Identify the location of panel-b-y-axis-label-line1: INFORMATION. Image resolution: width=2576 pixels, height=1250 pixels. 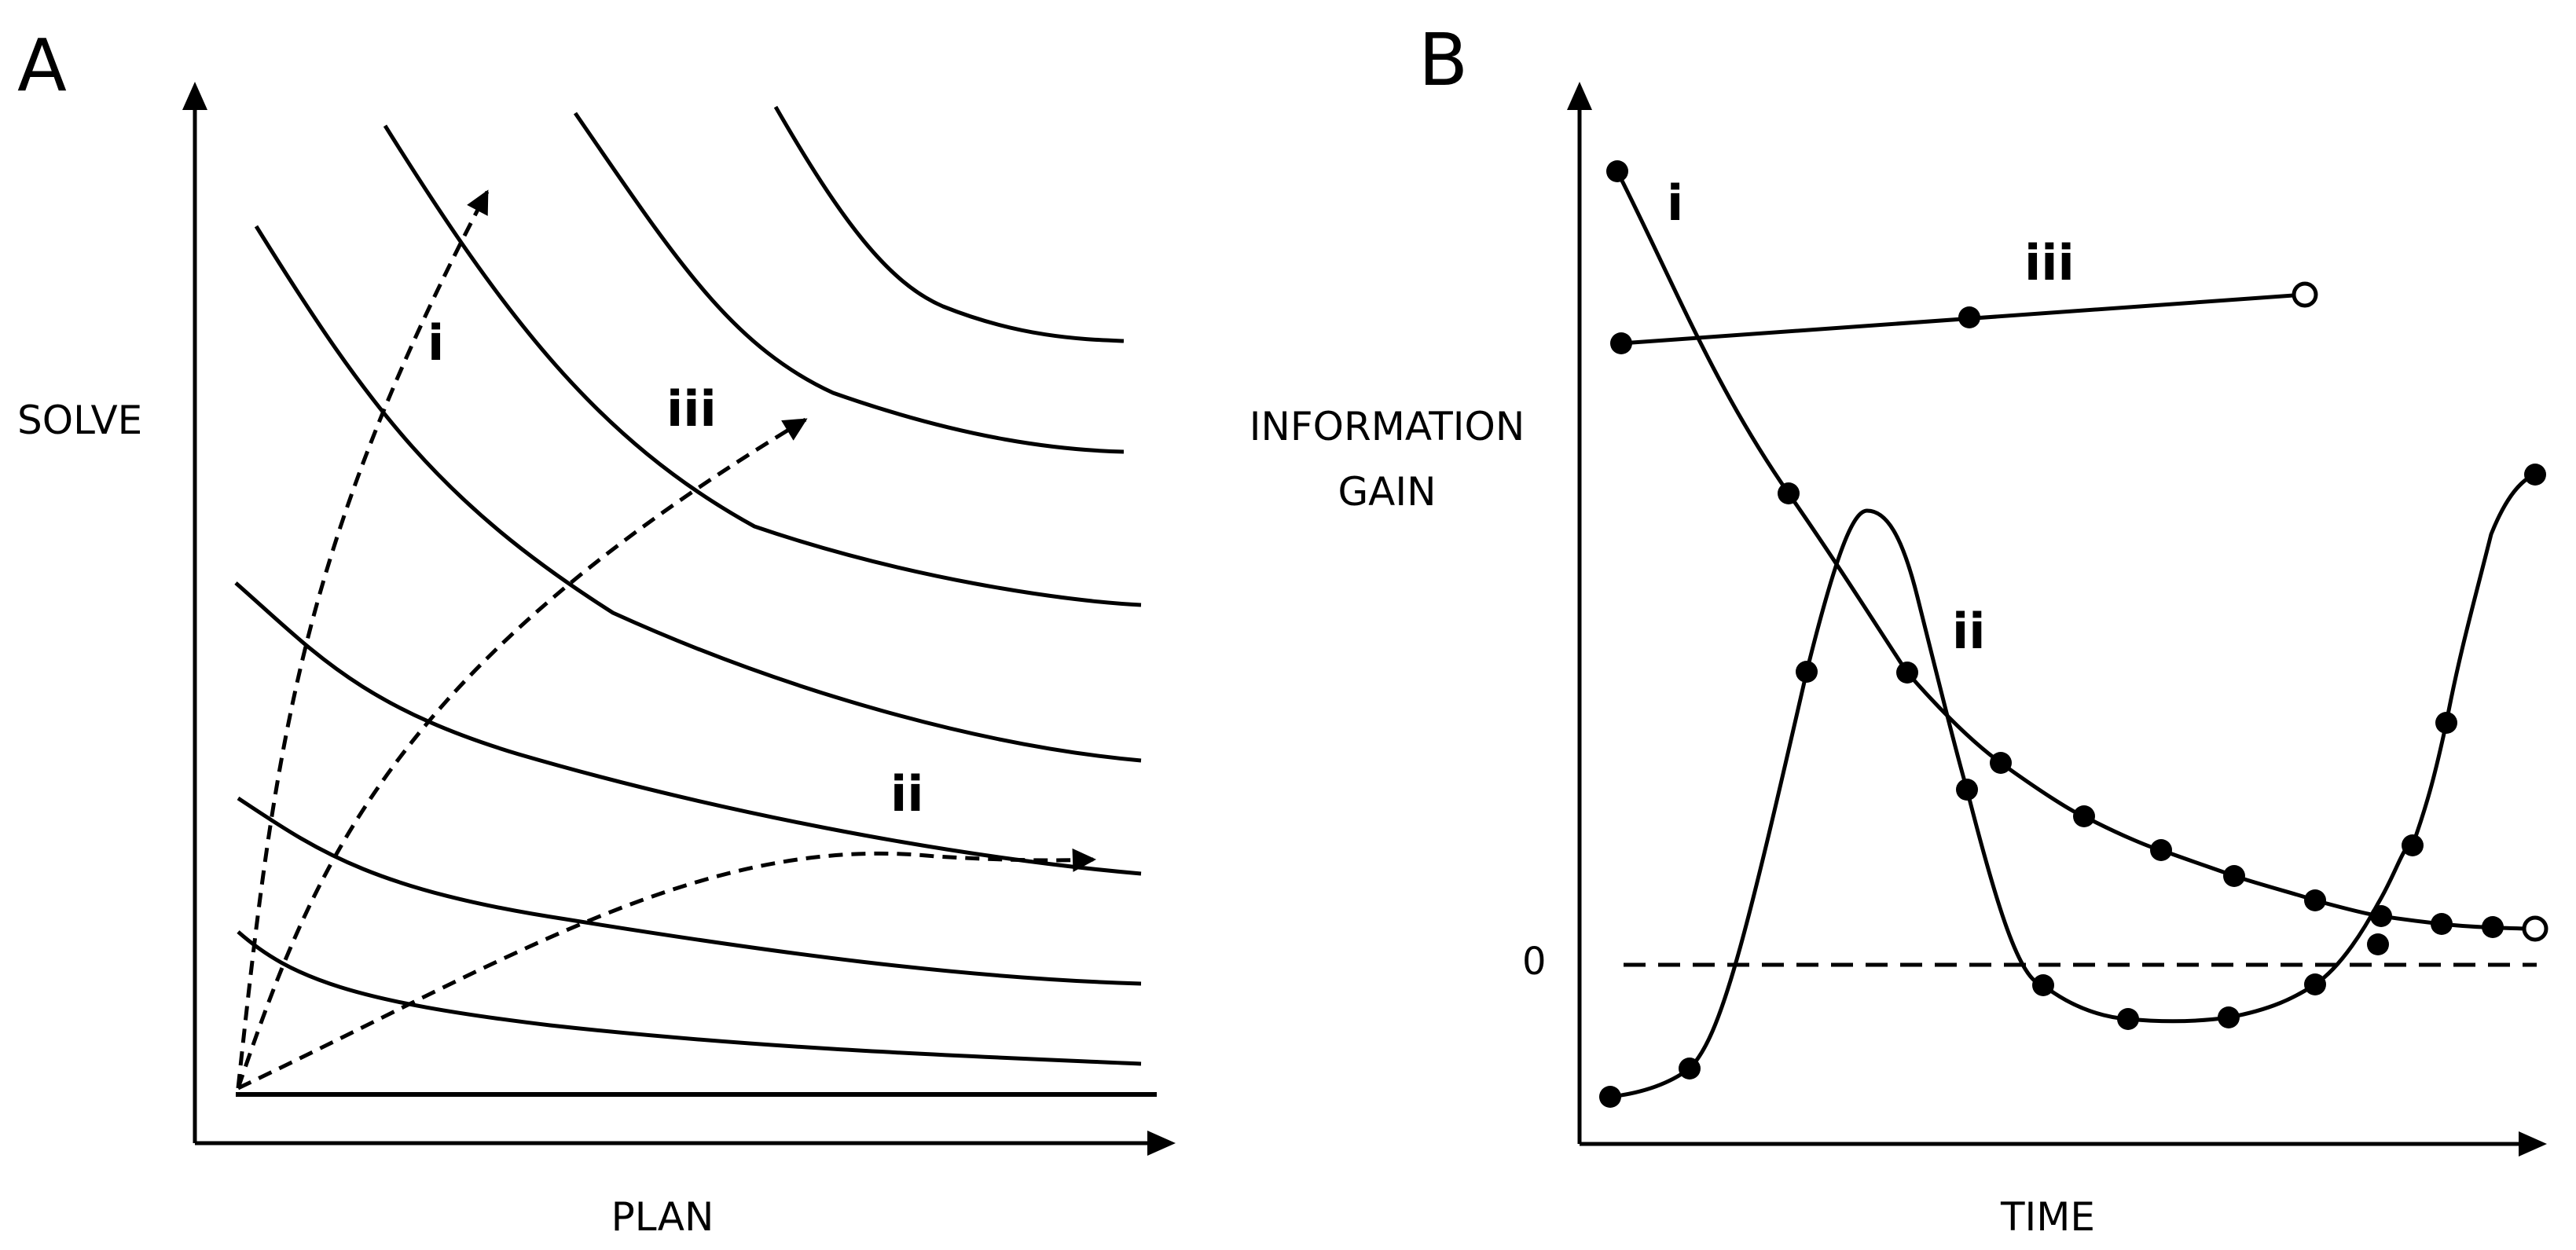
(1387, 426).